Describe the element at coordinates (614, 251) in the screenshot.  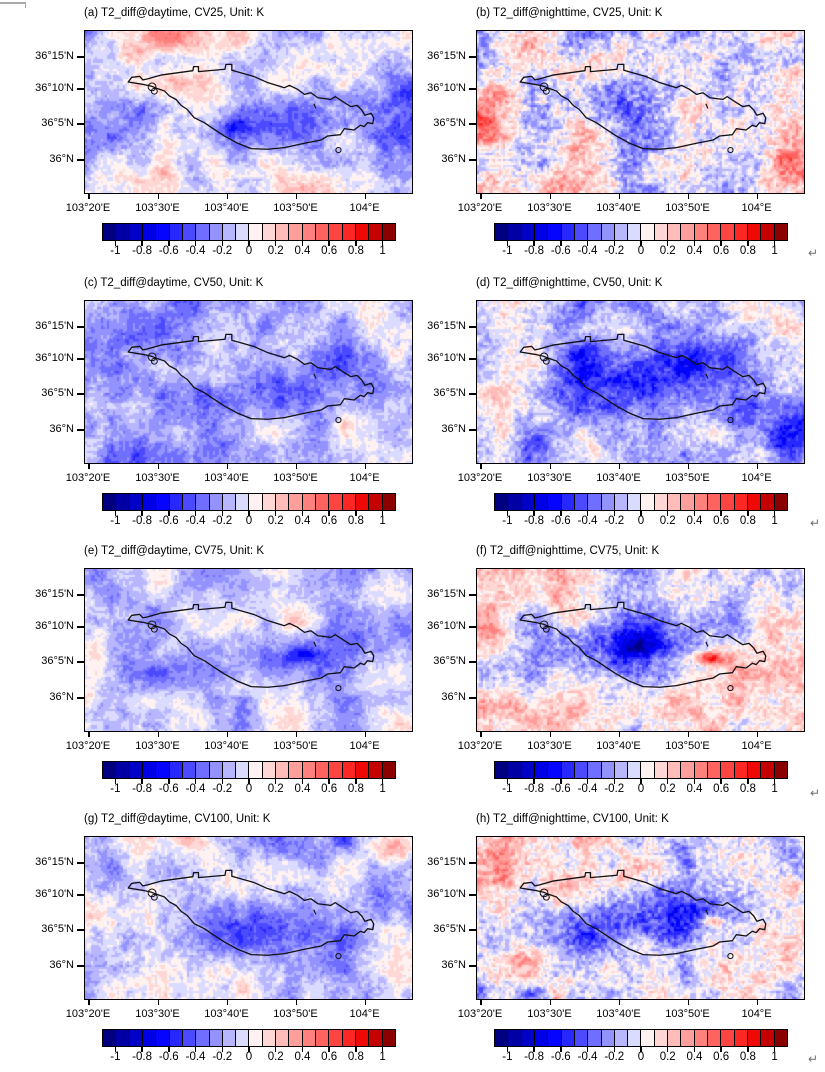
I see `colorbar-tick-label: -0.2` at that location.